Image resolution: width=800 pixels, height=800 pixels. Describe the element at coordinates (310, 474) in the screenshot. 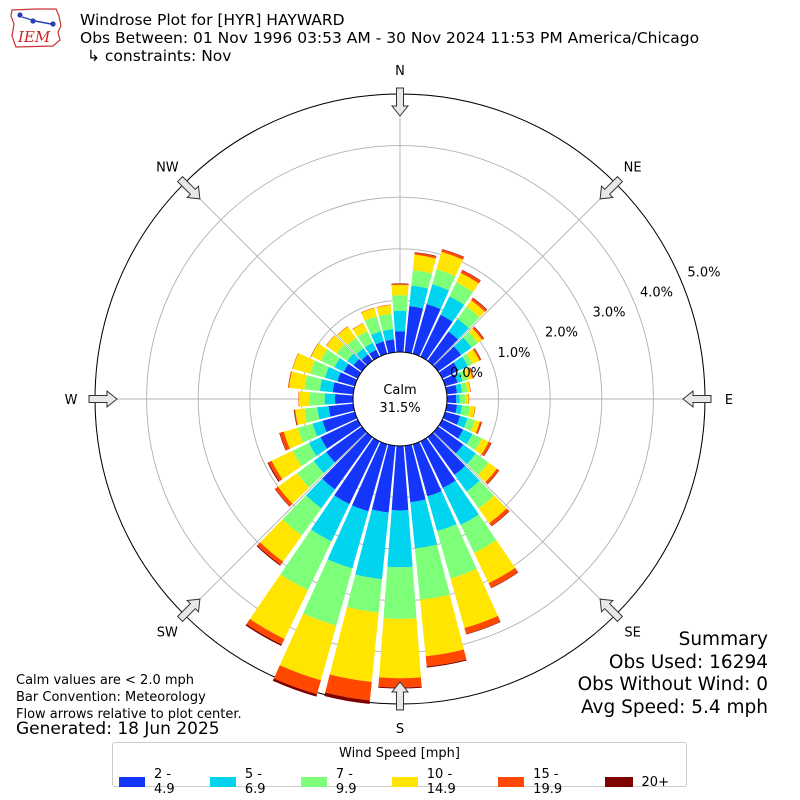

I see `bar-segment-230-bin2` at that location.